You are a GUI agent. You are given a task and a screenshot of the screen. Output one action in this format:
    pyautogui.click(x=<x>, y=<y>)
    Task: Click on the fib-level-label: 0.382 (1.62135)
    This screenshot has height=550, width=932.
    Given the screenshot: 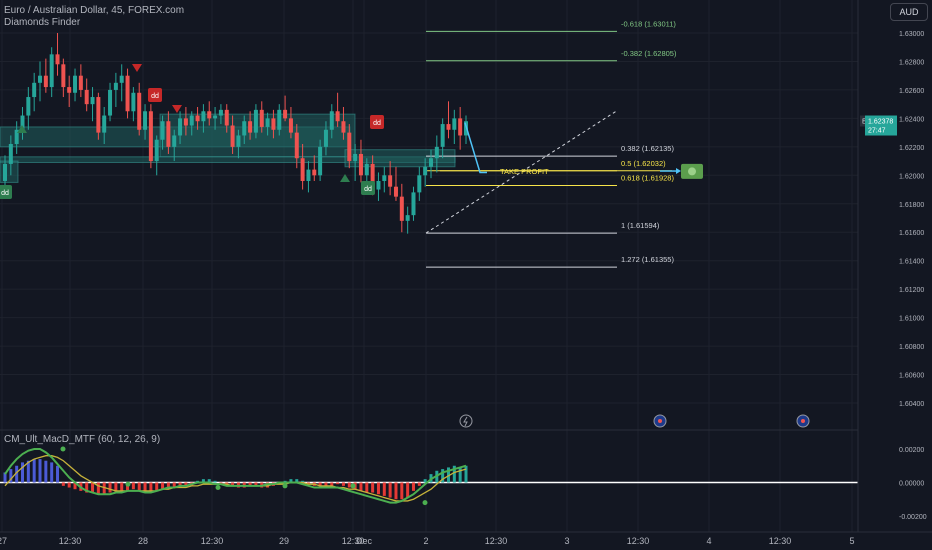 What is the action you would take?
    pyautogui.click(x=647, y=148)
    